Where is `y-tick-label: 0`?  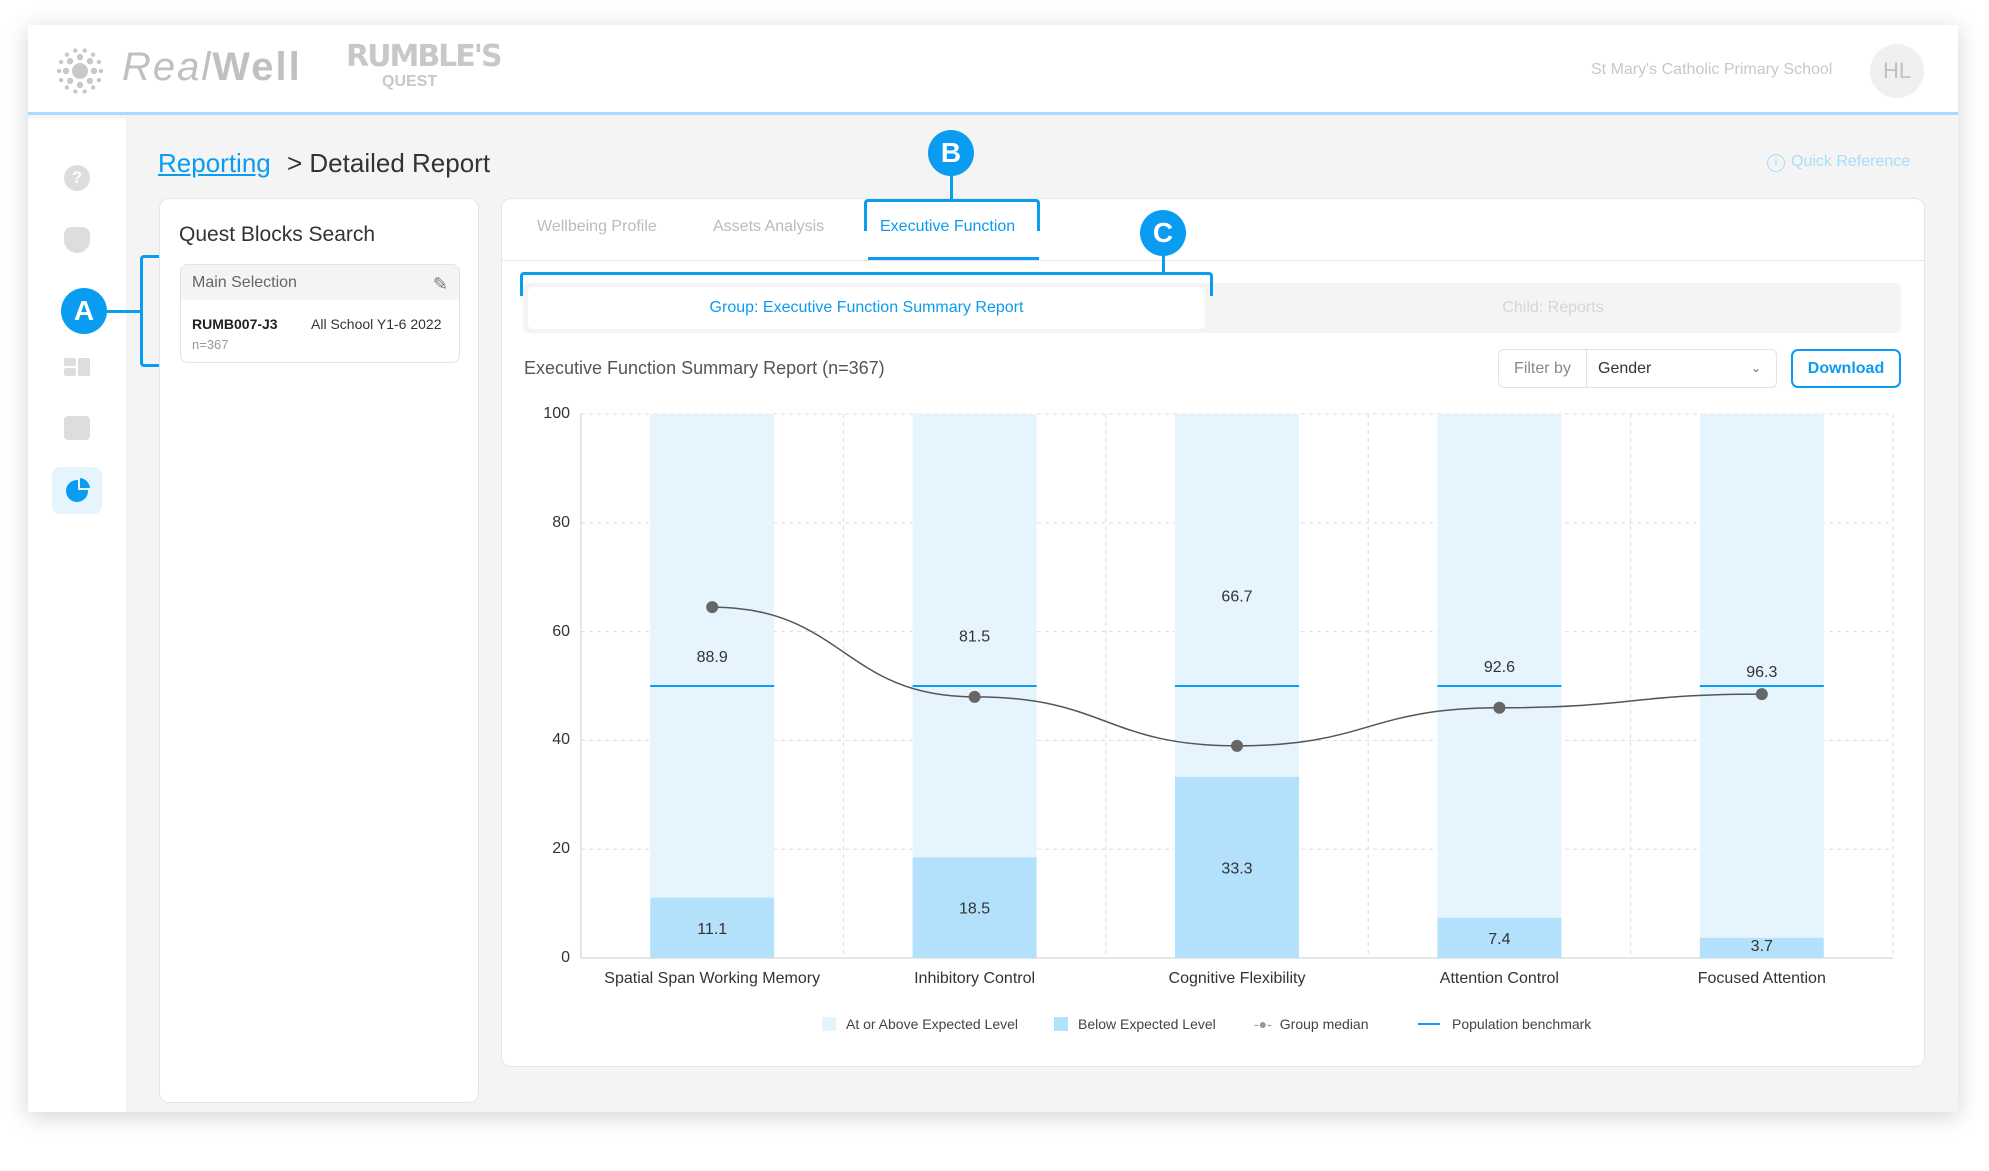 y-tick-label: 0 is located at coordinates (565, 957).